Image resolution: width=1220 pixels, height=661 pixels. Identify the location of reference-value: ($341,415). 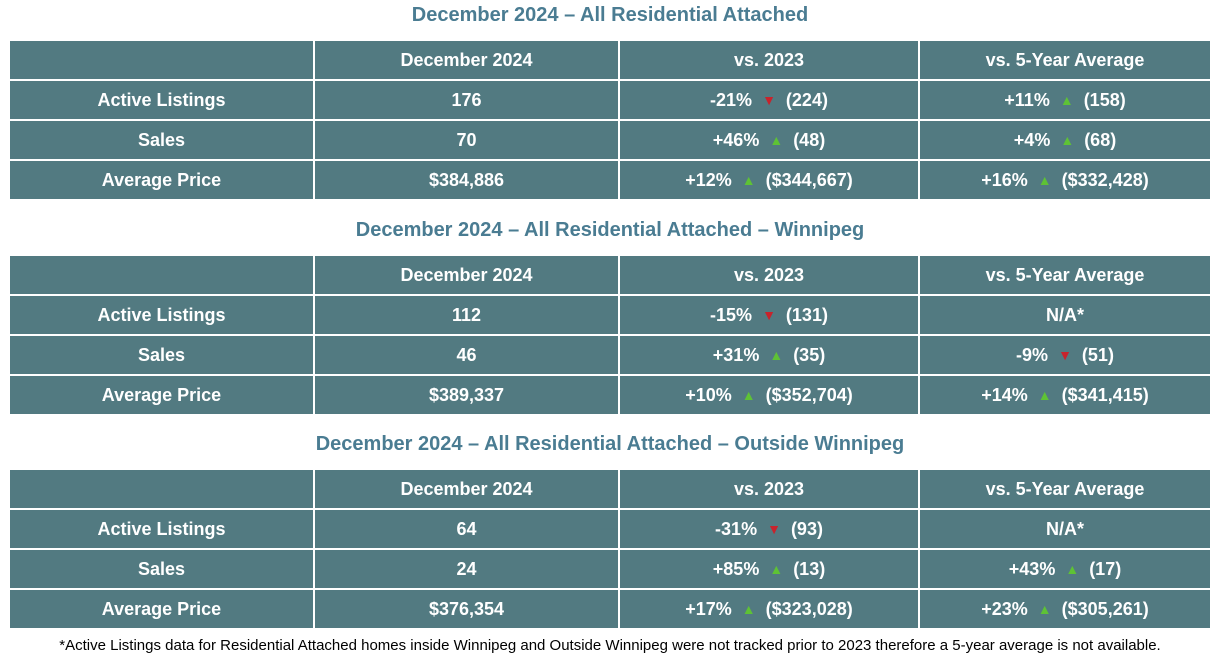
(1105, 394).